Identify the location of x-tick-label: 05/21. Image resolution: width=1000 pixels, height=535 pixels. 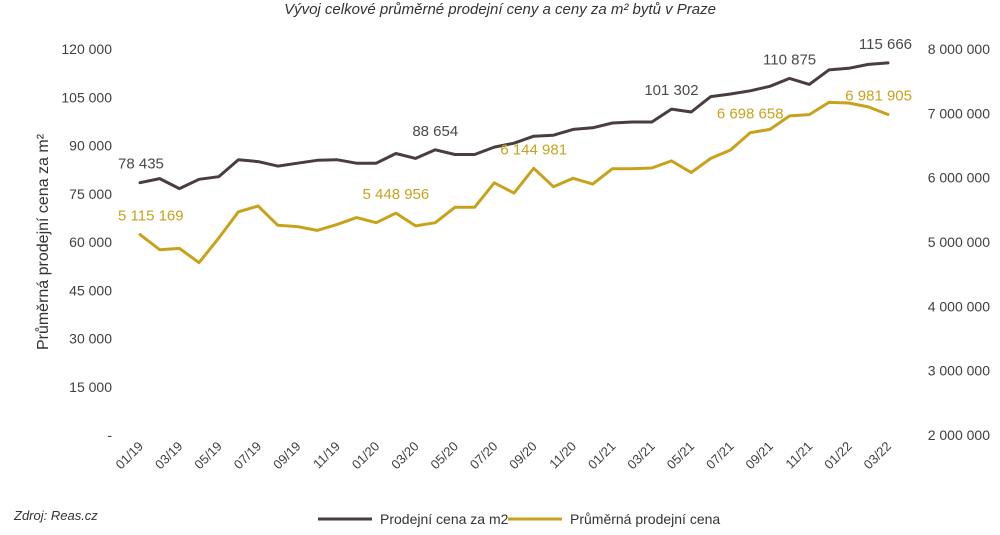
(681, 456).